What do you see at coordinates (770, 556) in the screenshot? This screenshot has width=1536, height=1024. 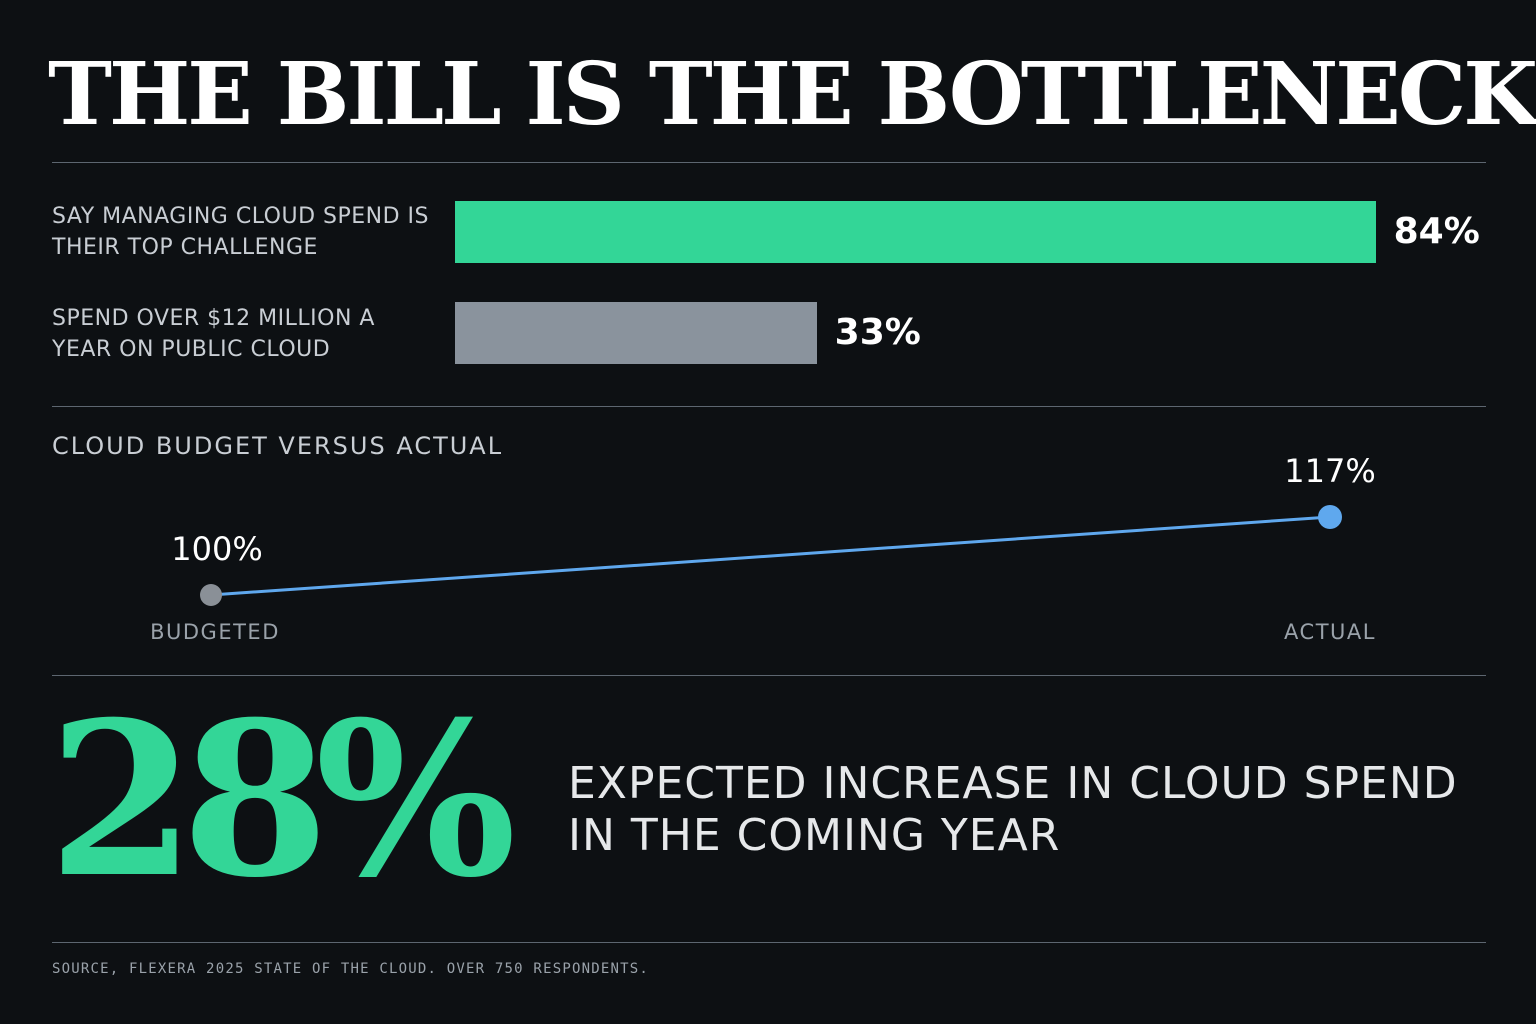 I see `slope-line` at bounding box center [770, 556].